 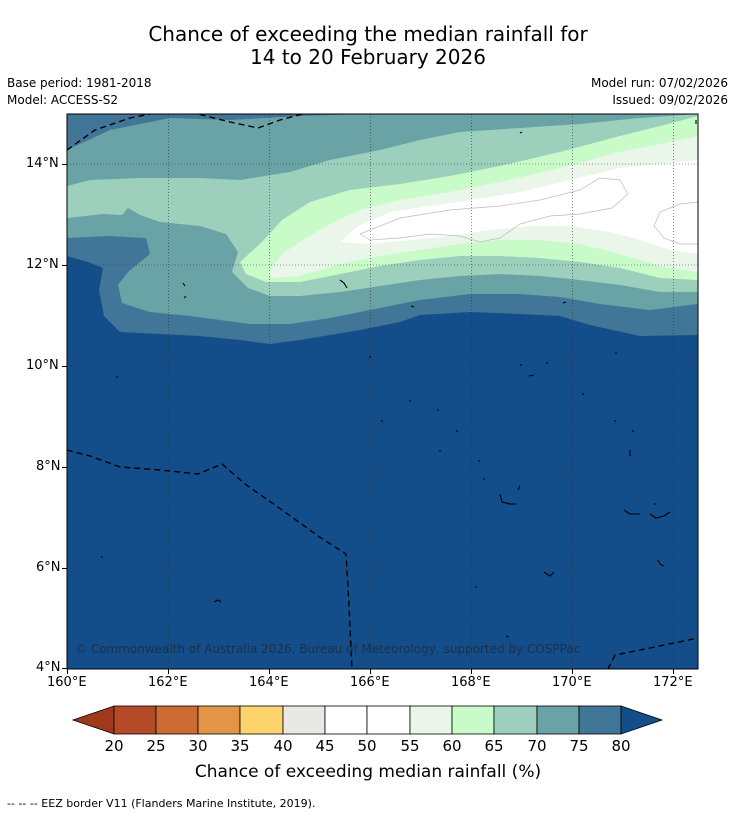 What do you see at coordinates (48, 567) in the screenshot?
I see `y-label-6: 6°N` at bounding box center [48, 567].